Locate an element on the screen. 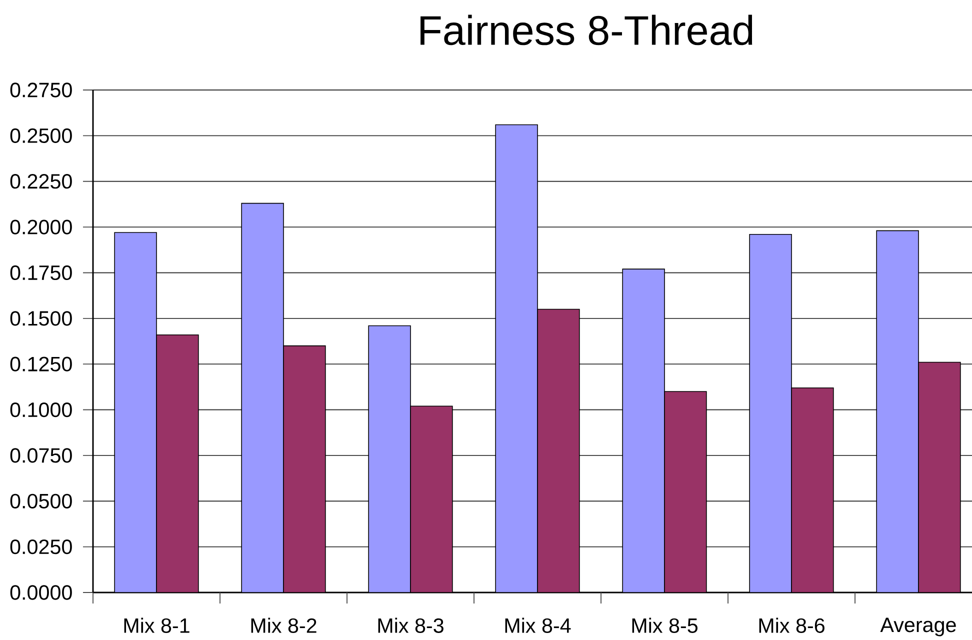 The height and width of the screenshot is (640, 972). x-tick-label: Mix 8-4 is located at coordinates (538, 625).